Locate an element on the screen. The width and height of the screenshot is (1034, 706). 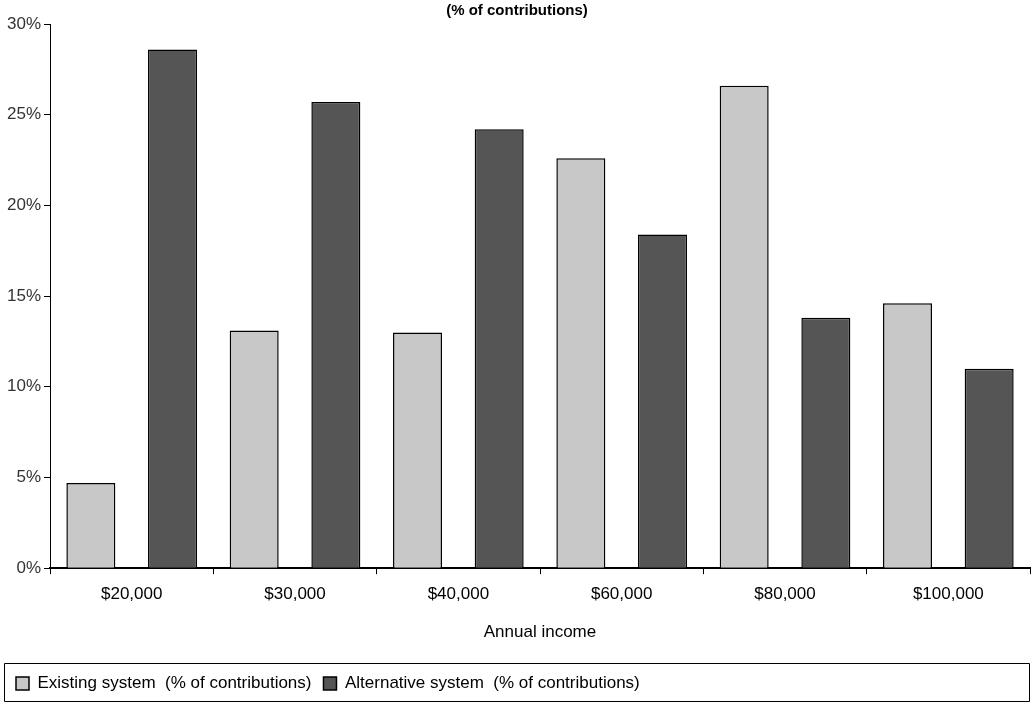
y-tick-label: 30% is located at coordinates (24, 23).